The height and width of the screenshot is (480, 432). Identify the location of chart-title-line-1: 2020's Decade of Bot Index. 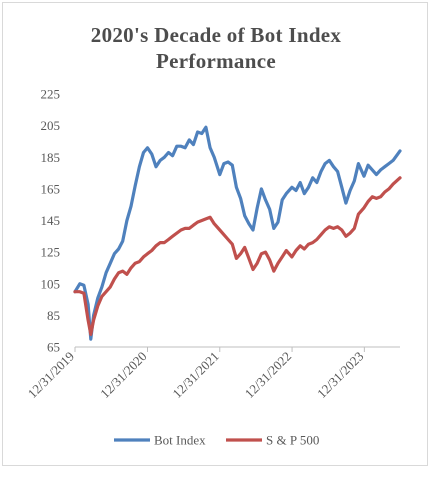
(216, 35).